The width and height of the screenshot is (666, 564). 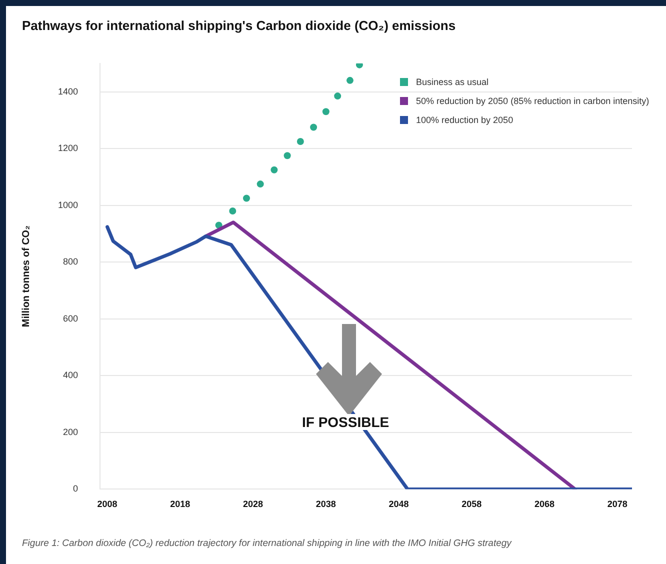 I want to click on y-tick-label: 200, so click(x=70, y=431).